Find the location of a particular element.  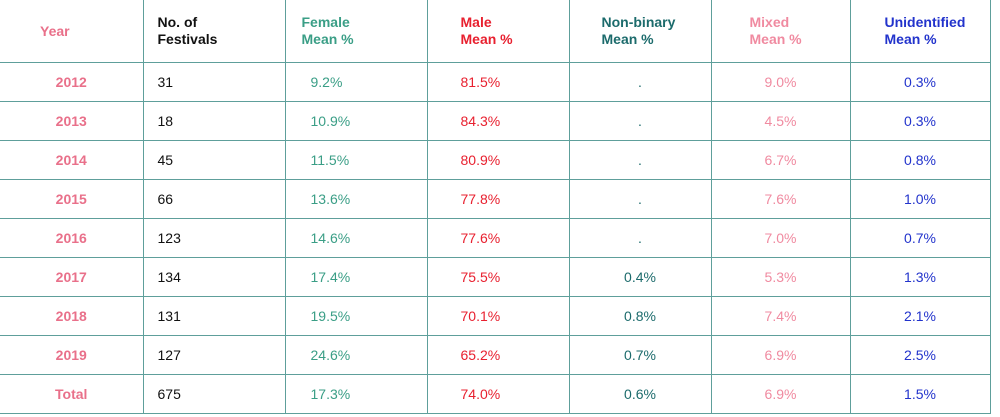

table-cell: 65.2% is located at coordinates (498, 355).